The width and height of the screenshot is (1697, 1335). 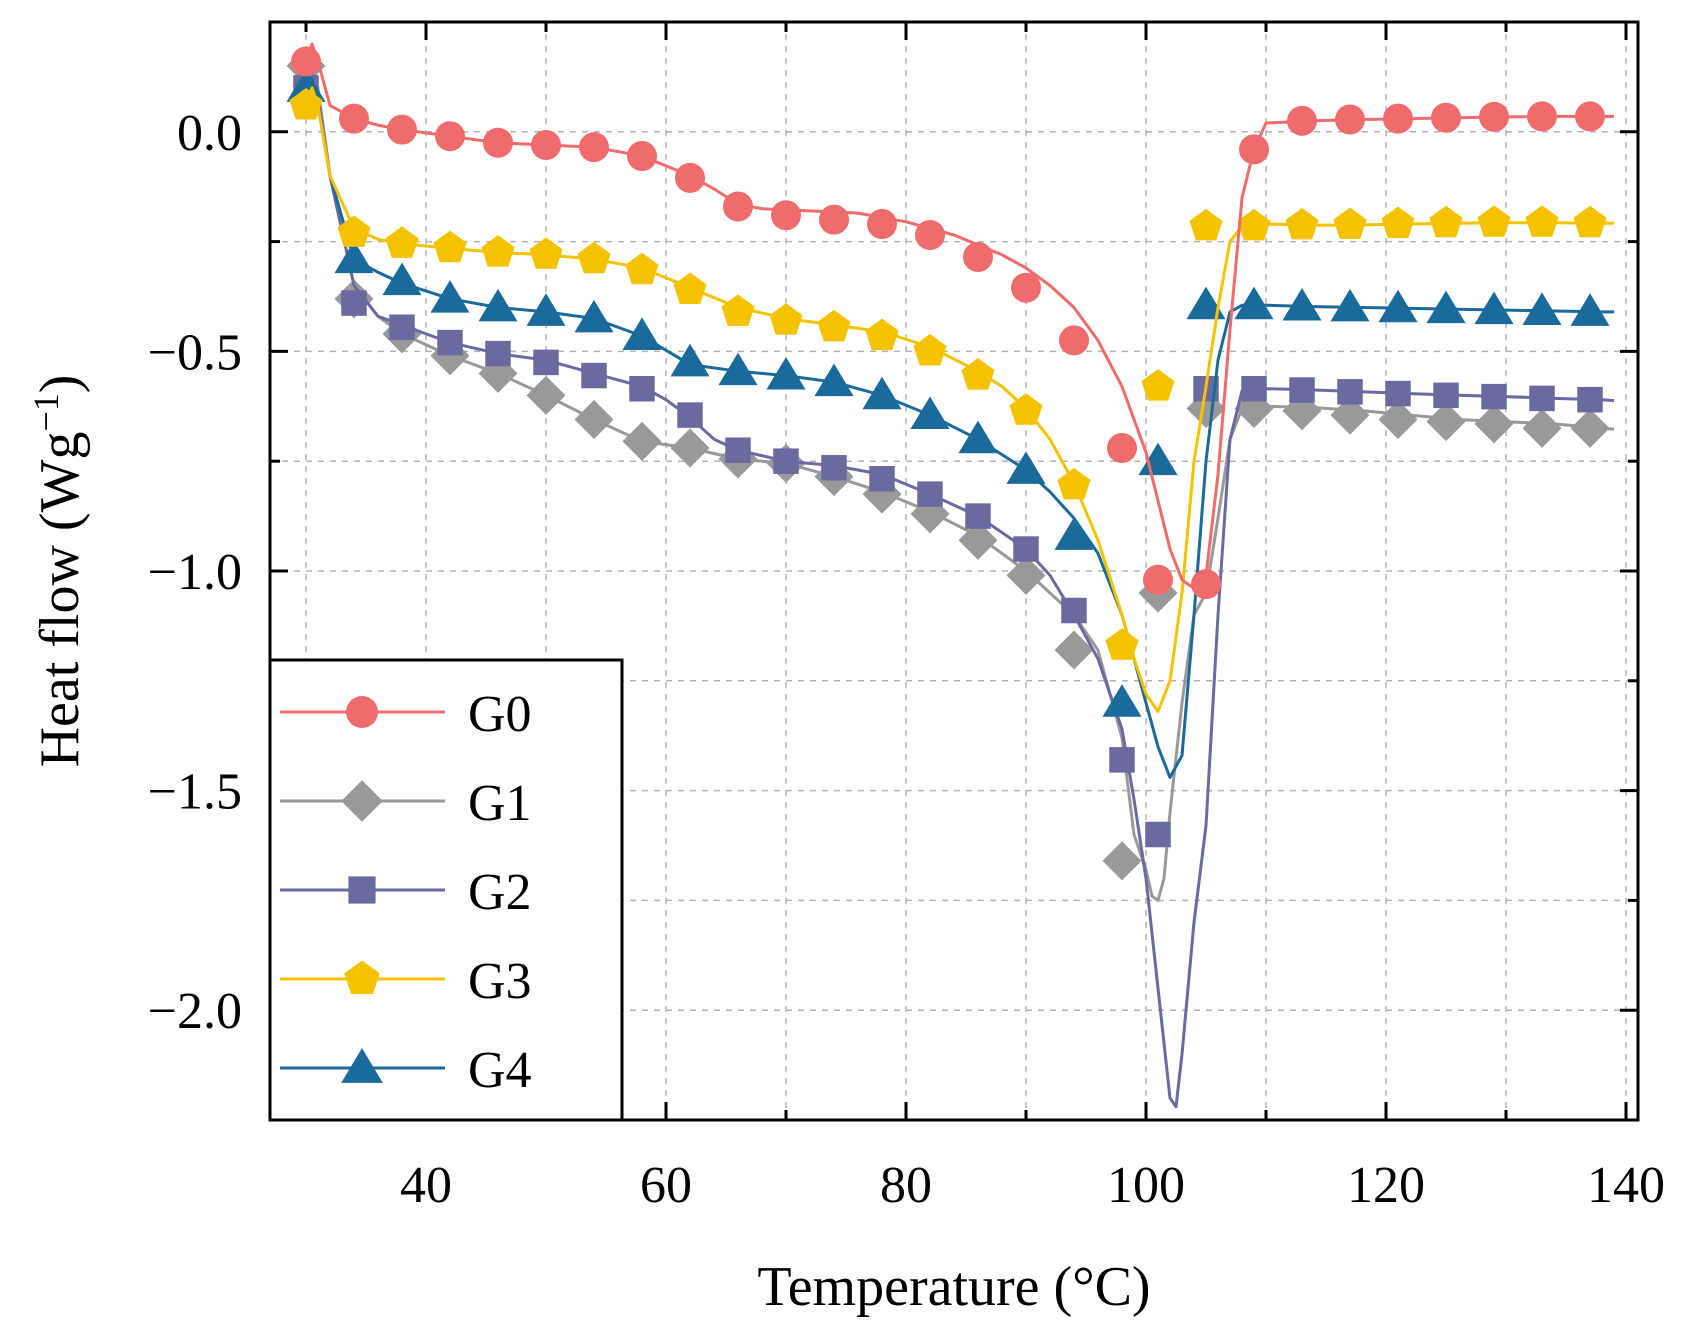 What do you see at coordinates (953, 1287) in the screenshot?
I see `x-axis-title: Temperature (°C)` at bounding box center [953, 1287].